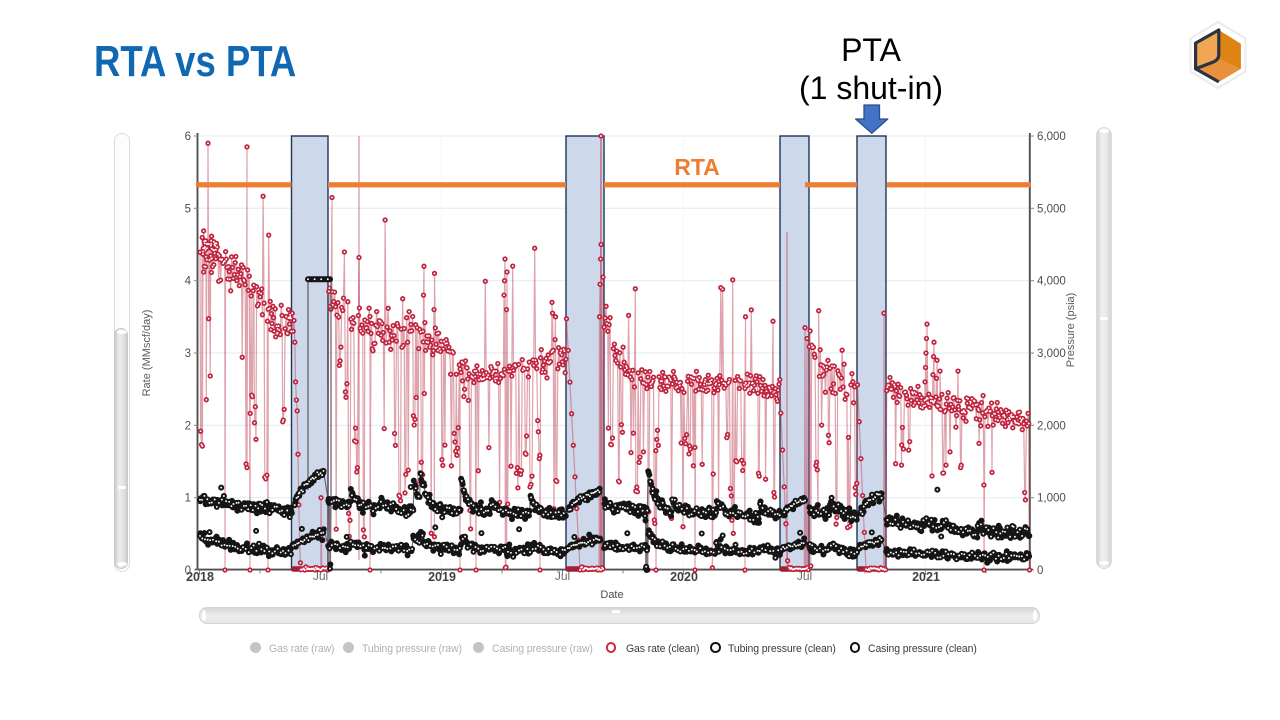 This screenshot has height=720, width=1280. I want to click on svg-text: 3, so click(188, 354).